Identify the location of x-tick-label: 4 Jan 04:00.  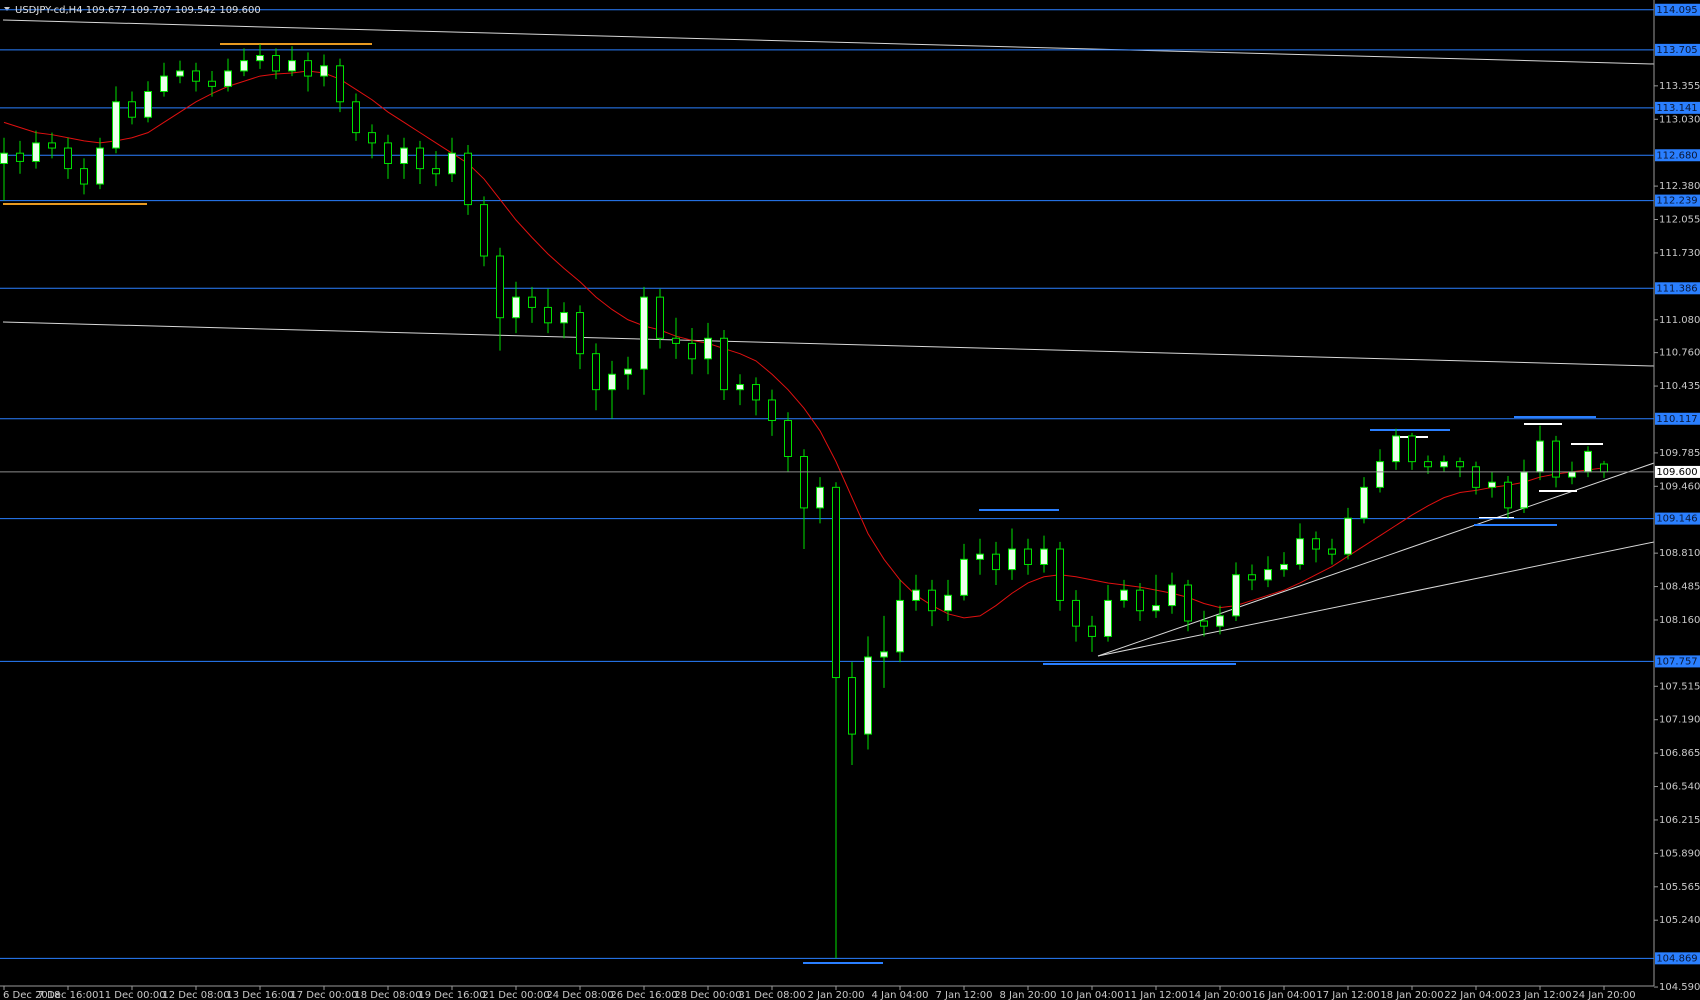
(900, 995).